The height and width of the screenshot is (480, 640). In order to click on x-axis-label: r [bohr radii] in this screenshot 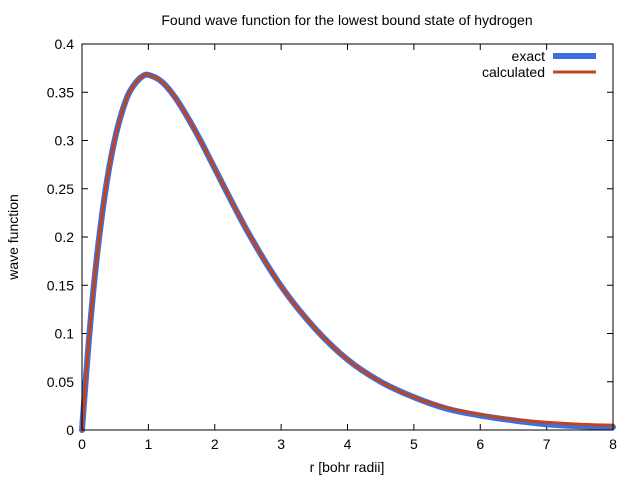, I will do `click(347, 467)`.